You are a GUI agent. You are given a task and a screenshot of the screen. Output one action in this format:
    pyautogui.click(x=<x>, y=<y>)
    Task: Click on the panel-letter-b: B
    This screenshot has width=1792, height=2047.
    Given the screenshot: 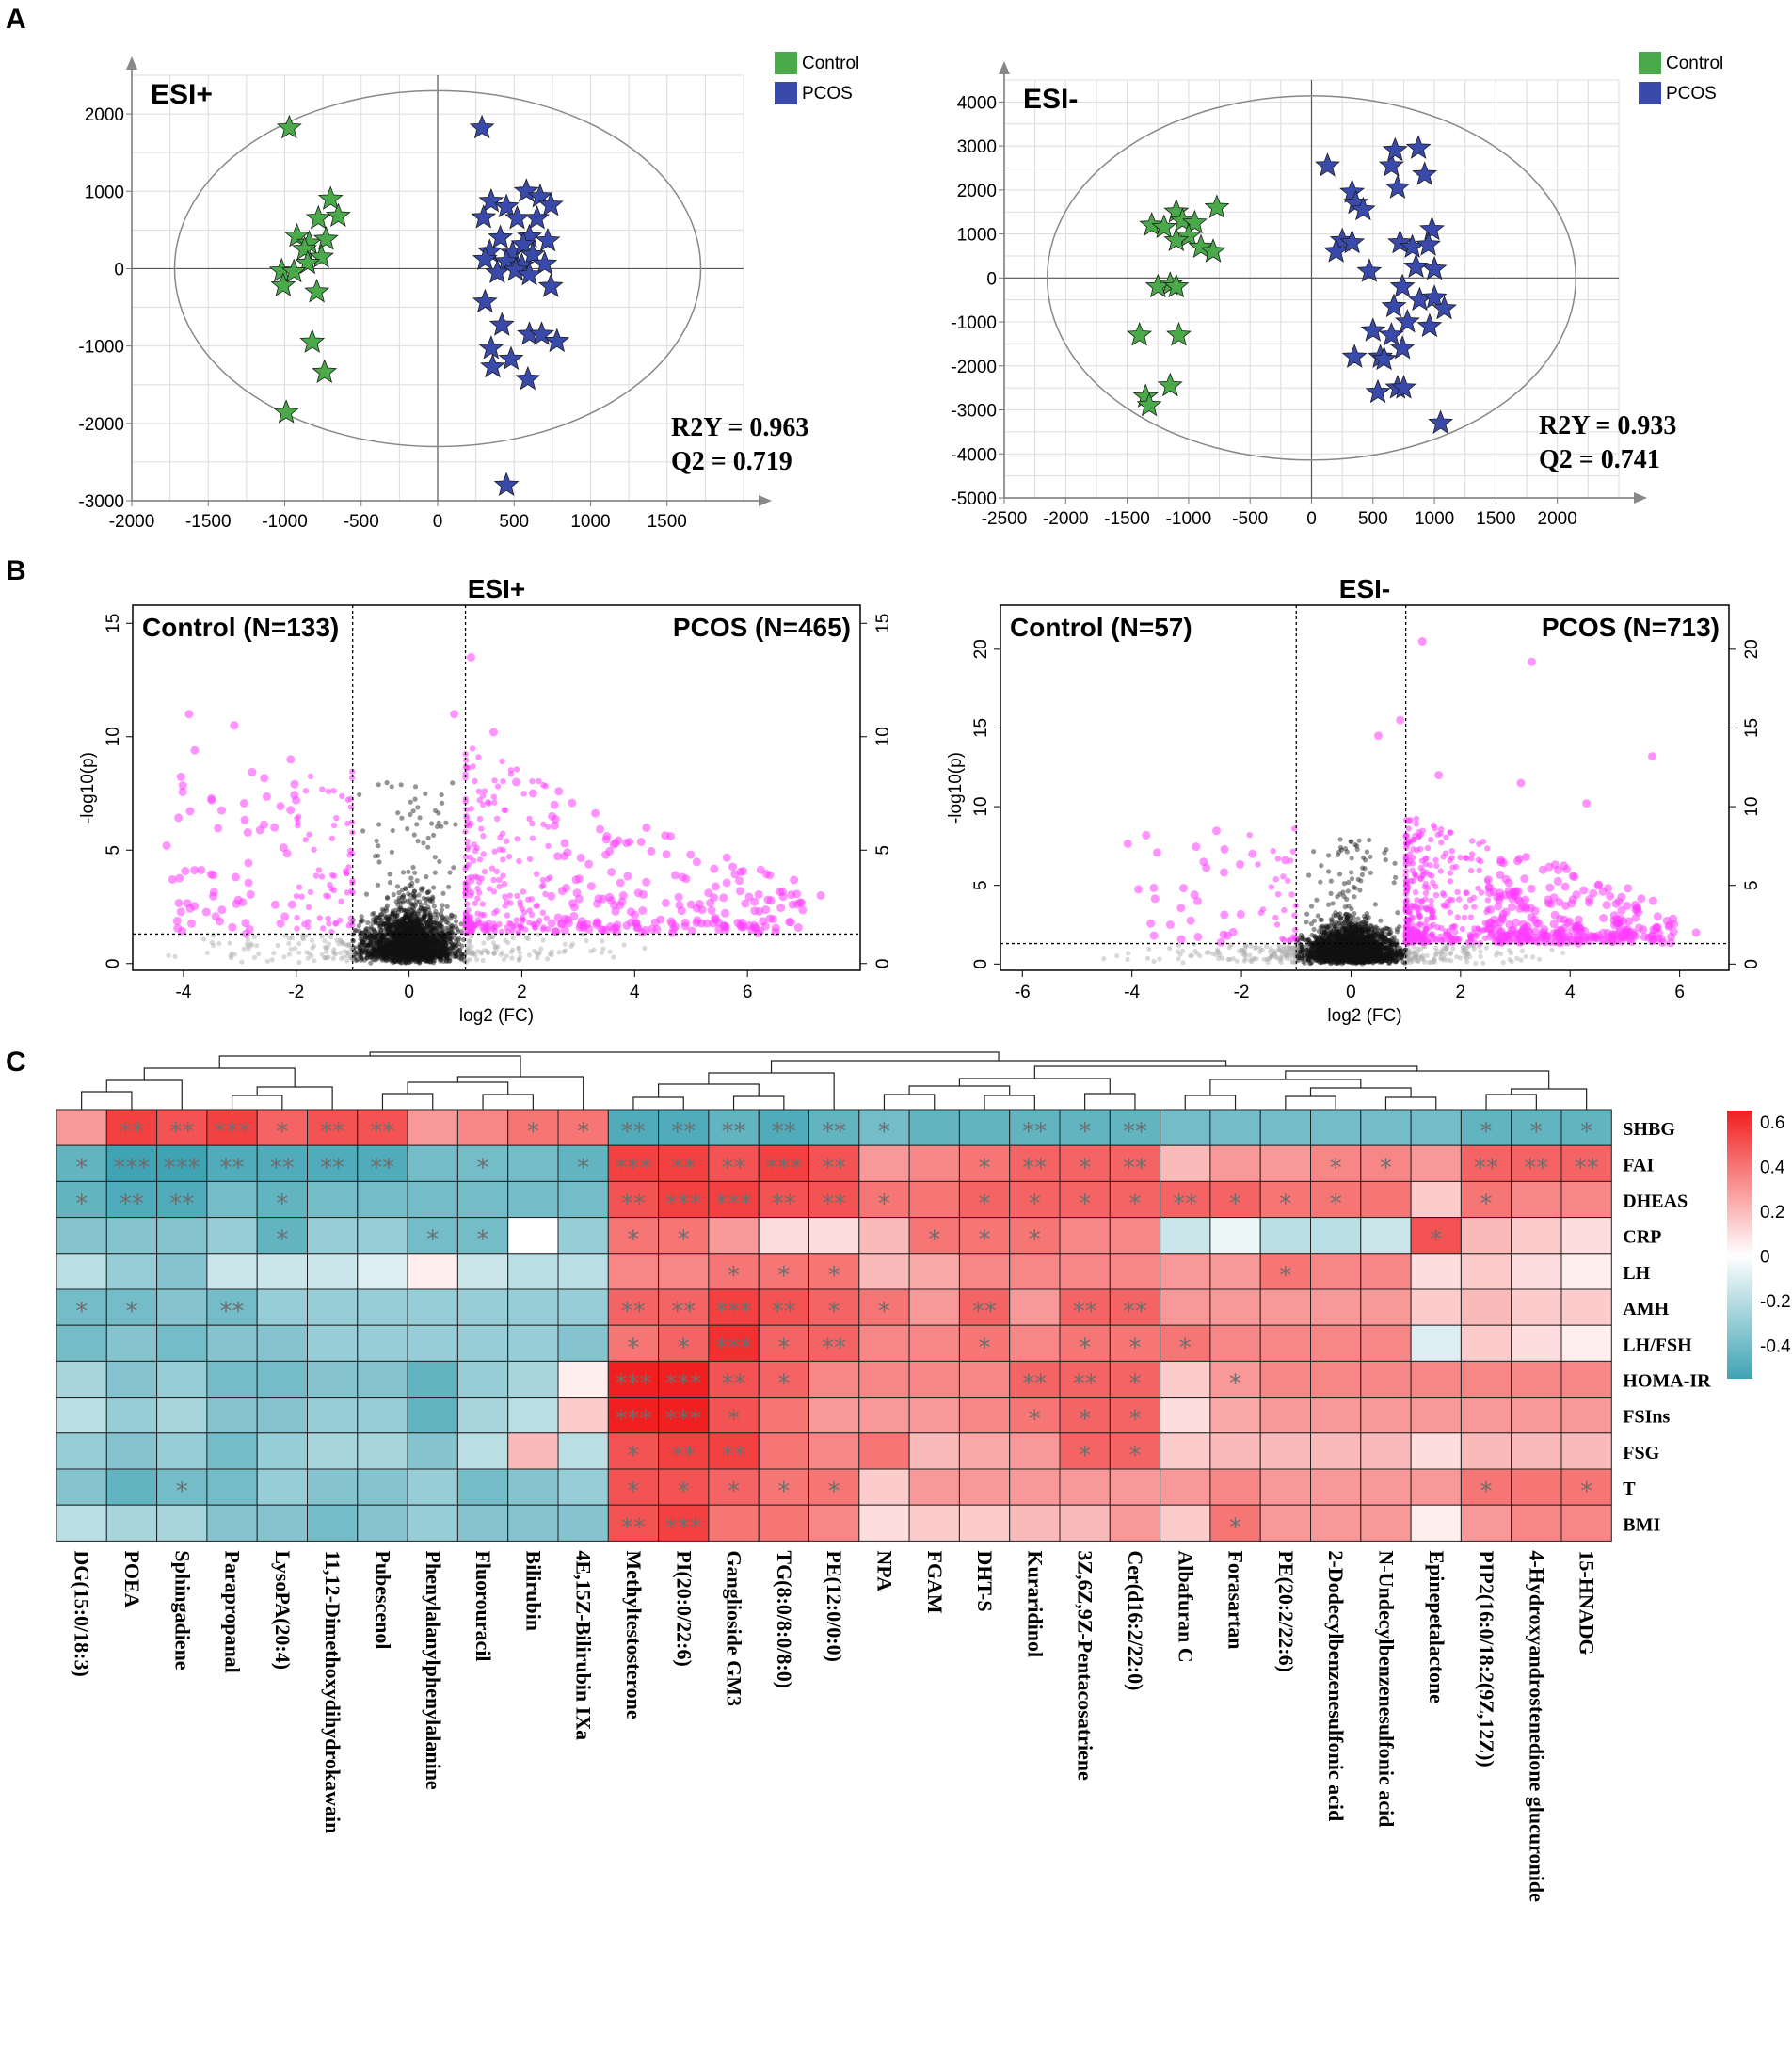 What is the action you would take?
    pyautogui.click(x=16, y=570)
    